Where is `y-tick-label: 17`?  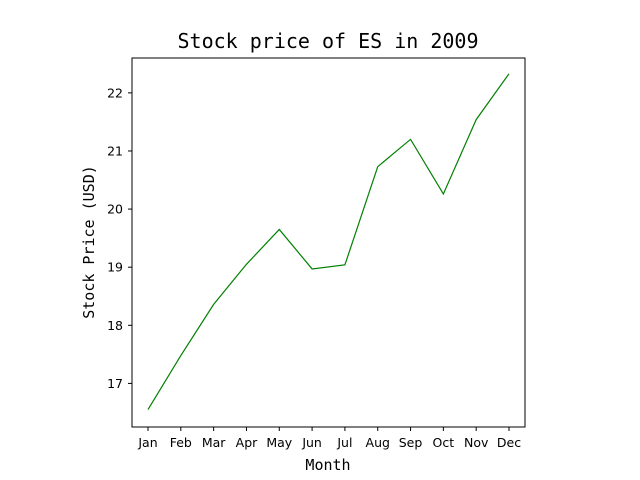
y-tick-label: 17 is located at coordinates (115, 383).